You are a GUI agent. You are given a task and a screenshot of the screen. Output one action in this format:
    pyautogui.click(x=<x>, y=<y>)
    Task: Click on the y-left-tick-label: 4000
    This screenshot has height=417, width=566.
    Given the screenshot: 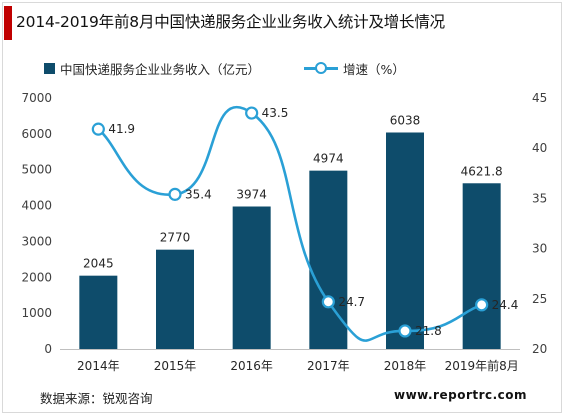 What is the action you would take?
    pyautogui.click(x=36, y=206)
    